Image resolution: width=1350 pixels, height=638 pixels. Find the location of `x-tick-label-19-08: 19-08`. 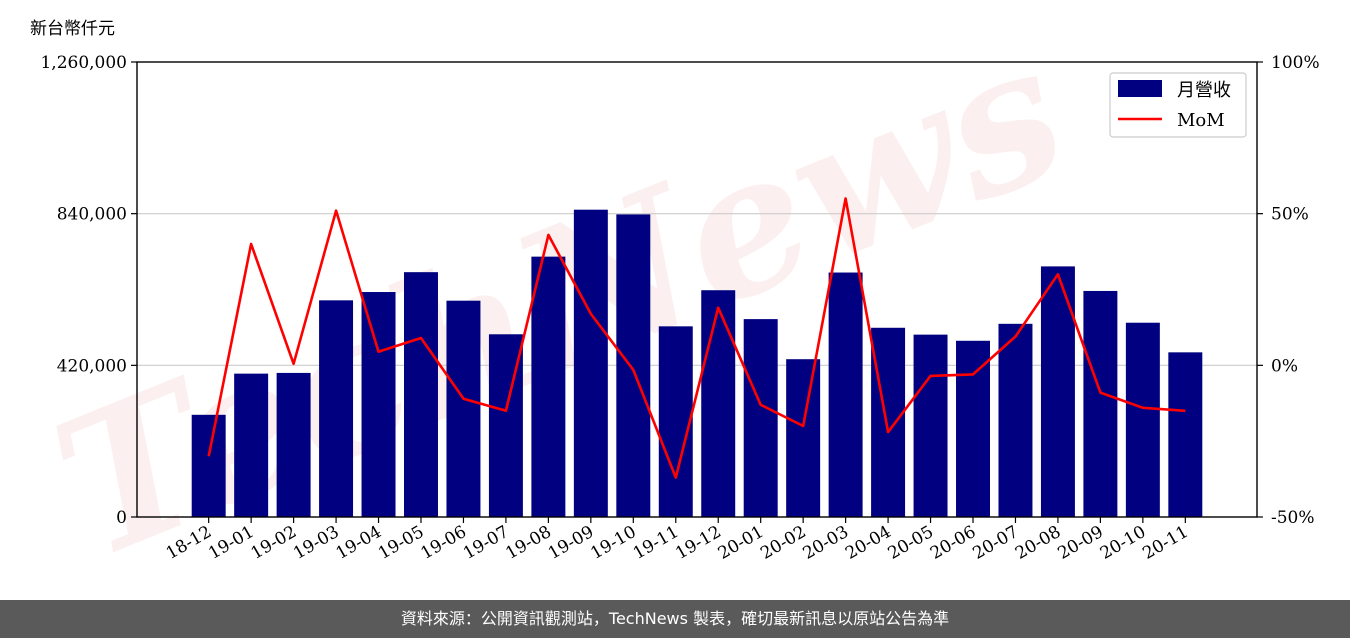

x-tick-label-19-08: 19-08 is located at coordinates (528, 543).